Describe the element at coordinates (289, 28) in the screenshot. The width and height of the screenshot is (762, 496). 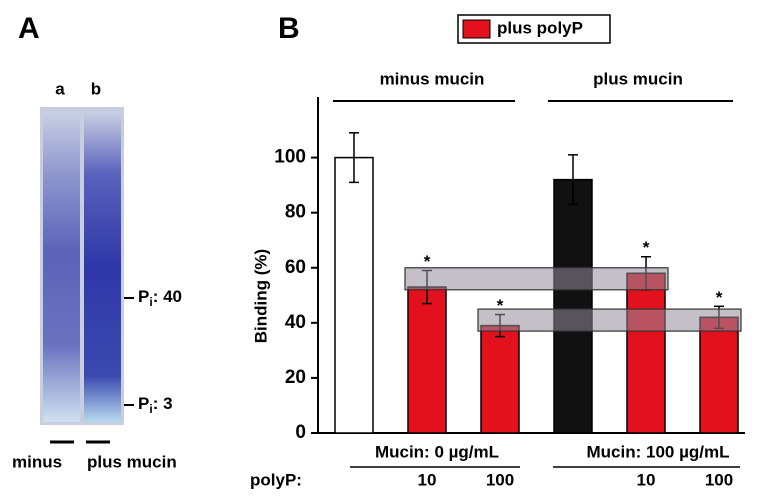
I see `panel-label: B` at that location.